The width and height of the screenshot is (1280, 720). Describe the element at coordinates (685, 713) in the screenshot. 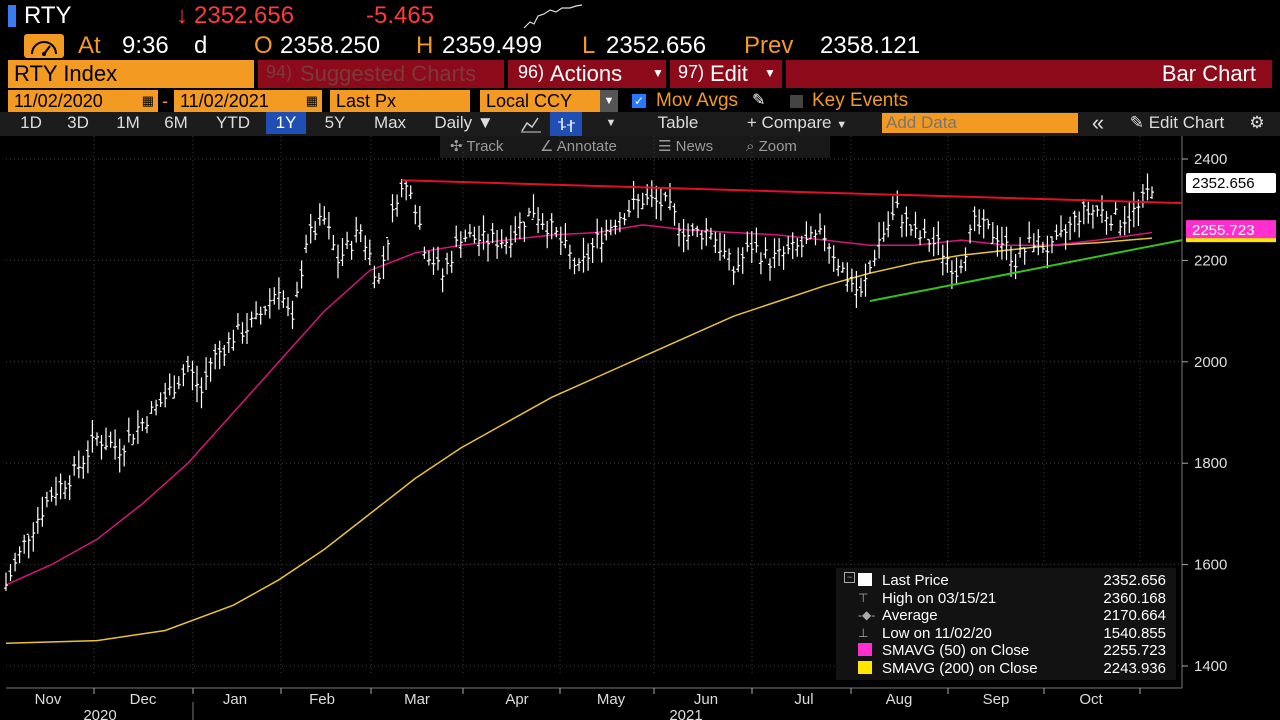

I see `year-label: 2021` at that location.